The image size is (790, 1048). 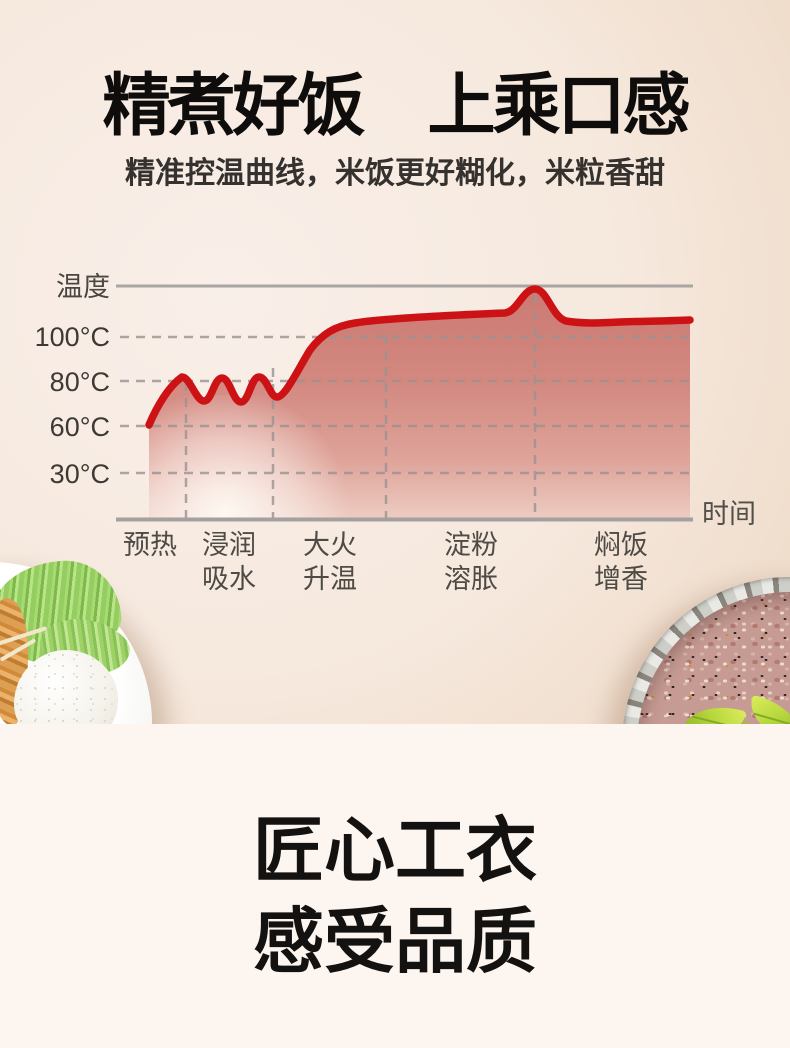 I want to click on temperature-curve-line, so click(x=419, y=357).